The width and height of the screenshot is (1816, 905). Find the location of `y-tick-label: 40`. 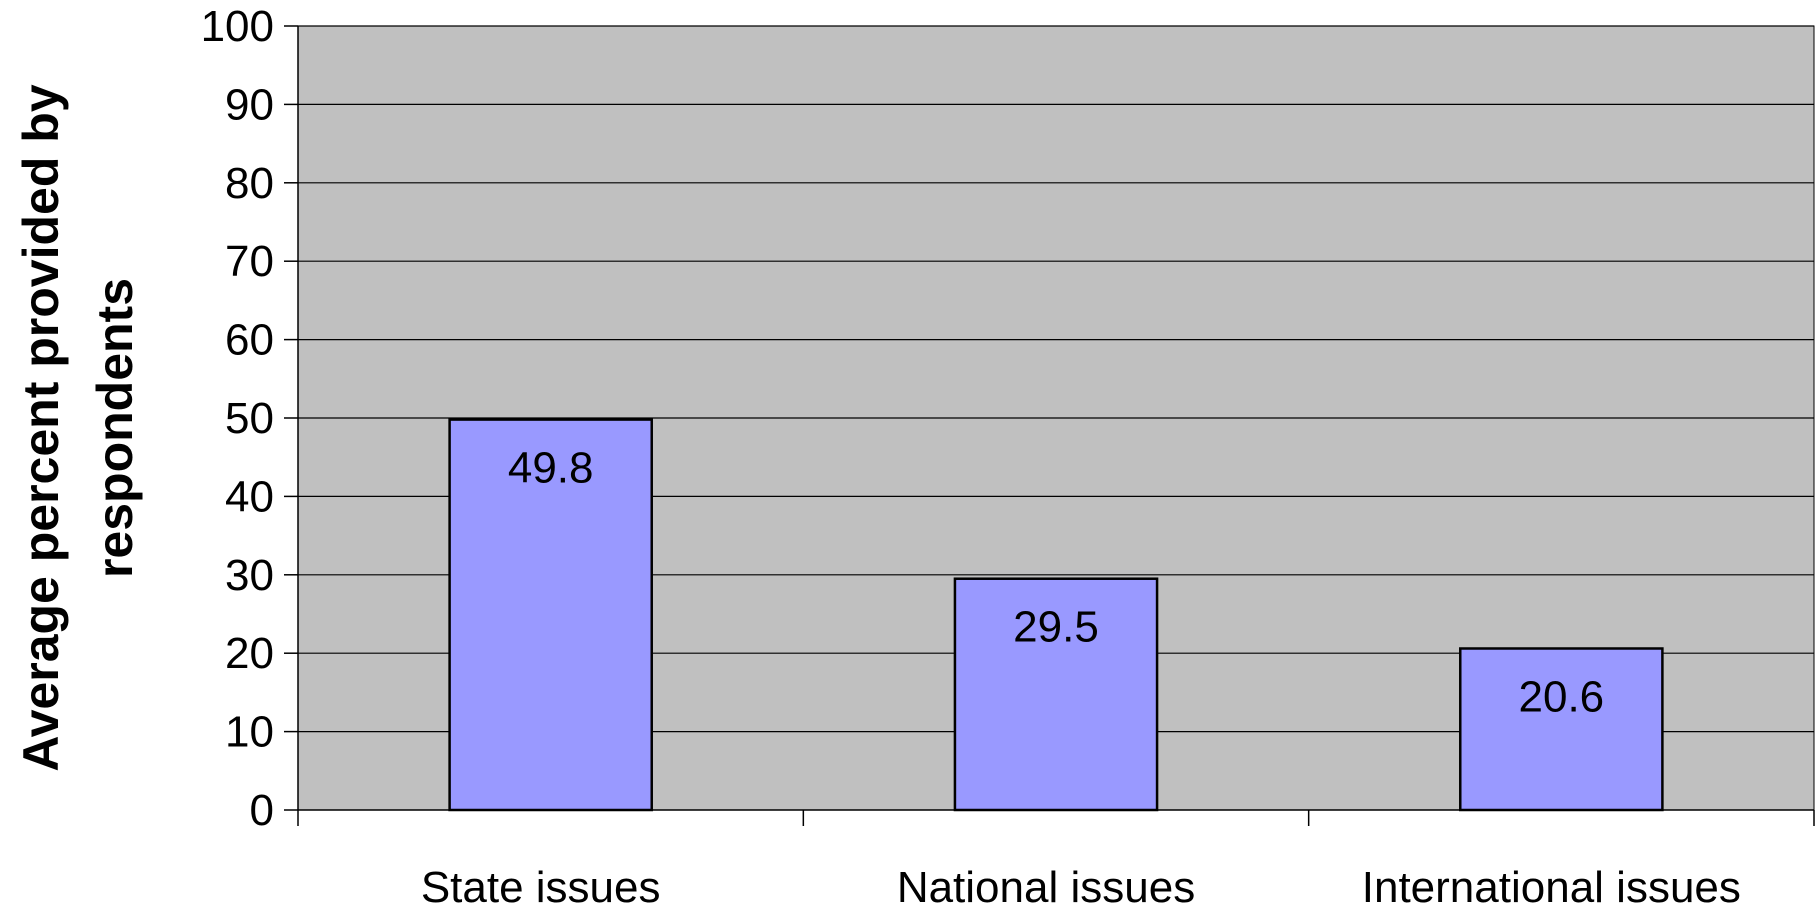

y-tick-label: 40 is located at coordinates (249, 496).